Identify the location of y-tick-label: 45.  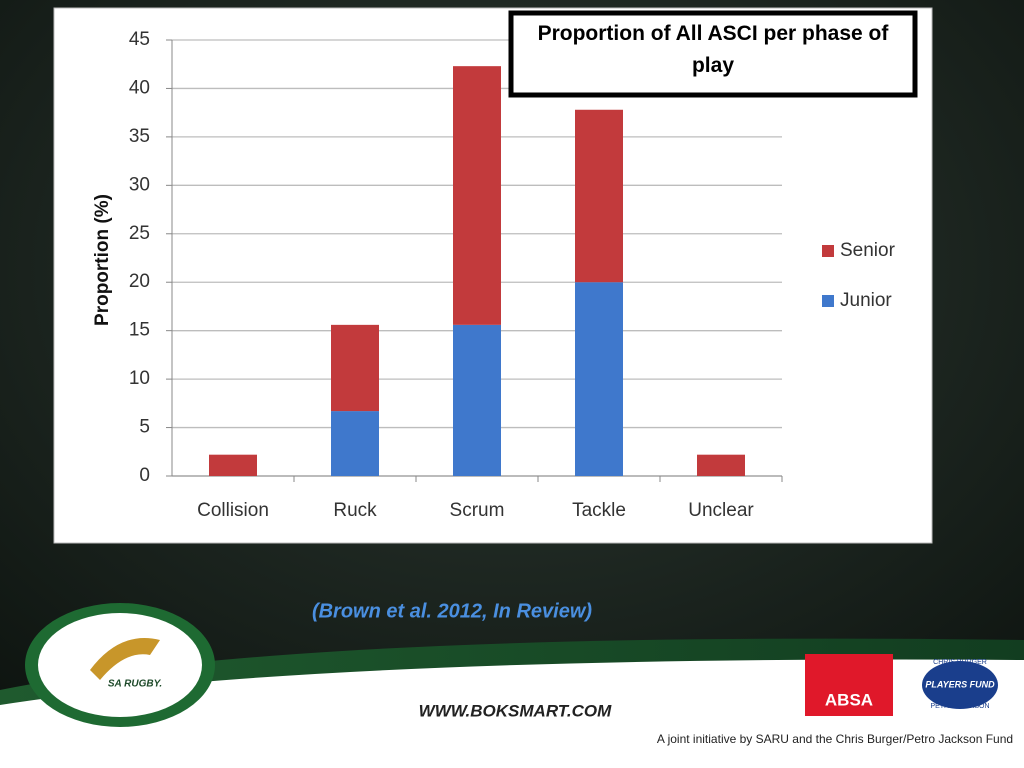
(139, 39).